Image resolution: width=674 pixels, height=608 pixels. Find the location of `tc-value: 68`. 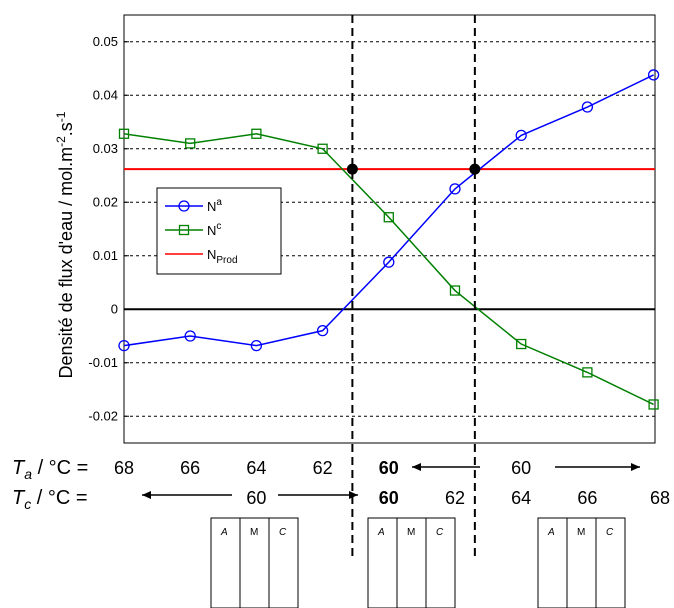

tc-value: 68 is located at coordinates (660, 498).